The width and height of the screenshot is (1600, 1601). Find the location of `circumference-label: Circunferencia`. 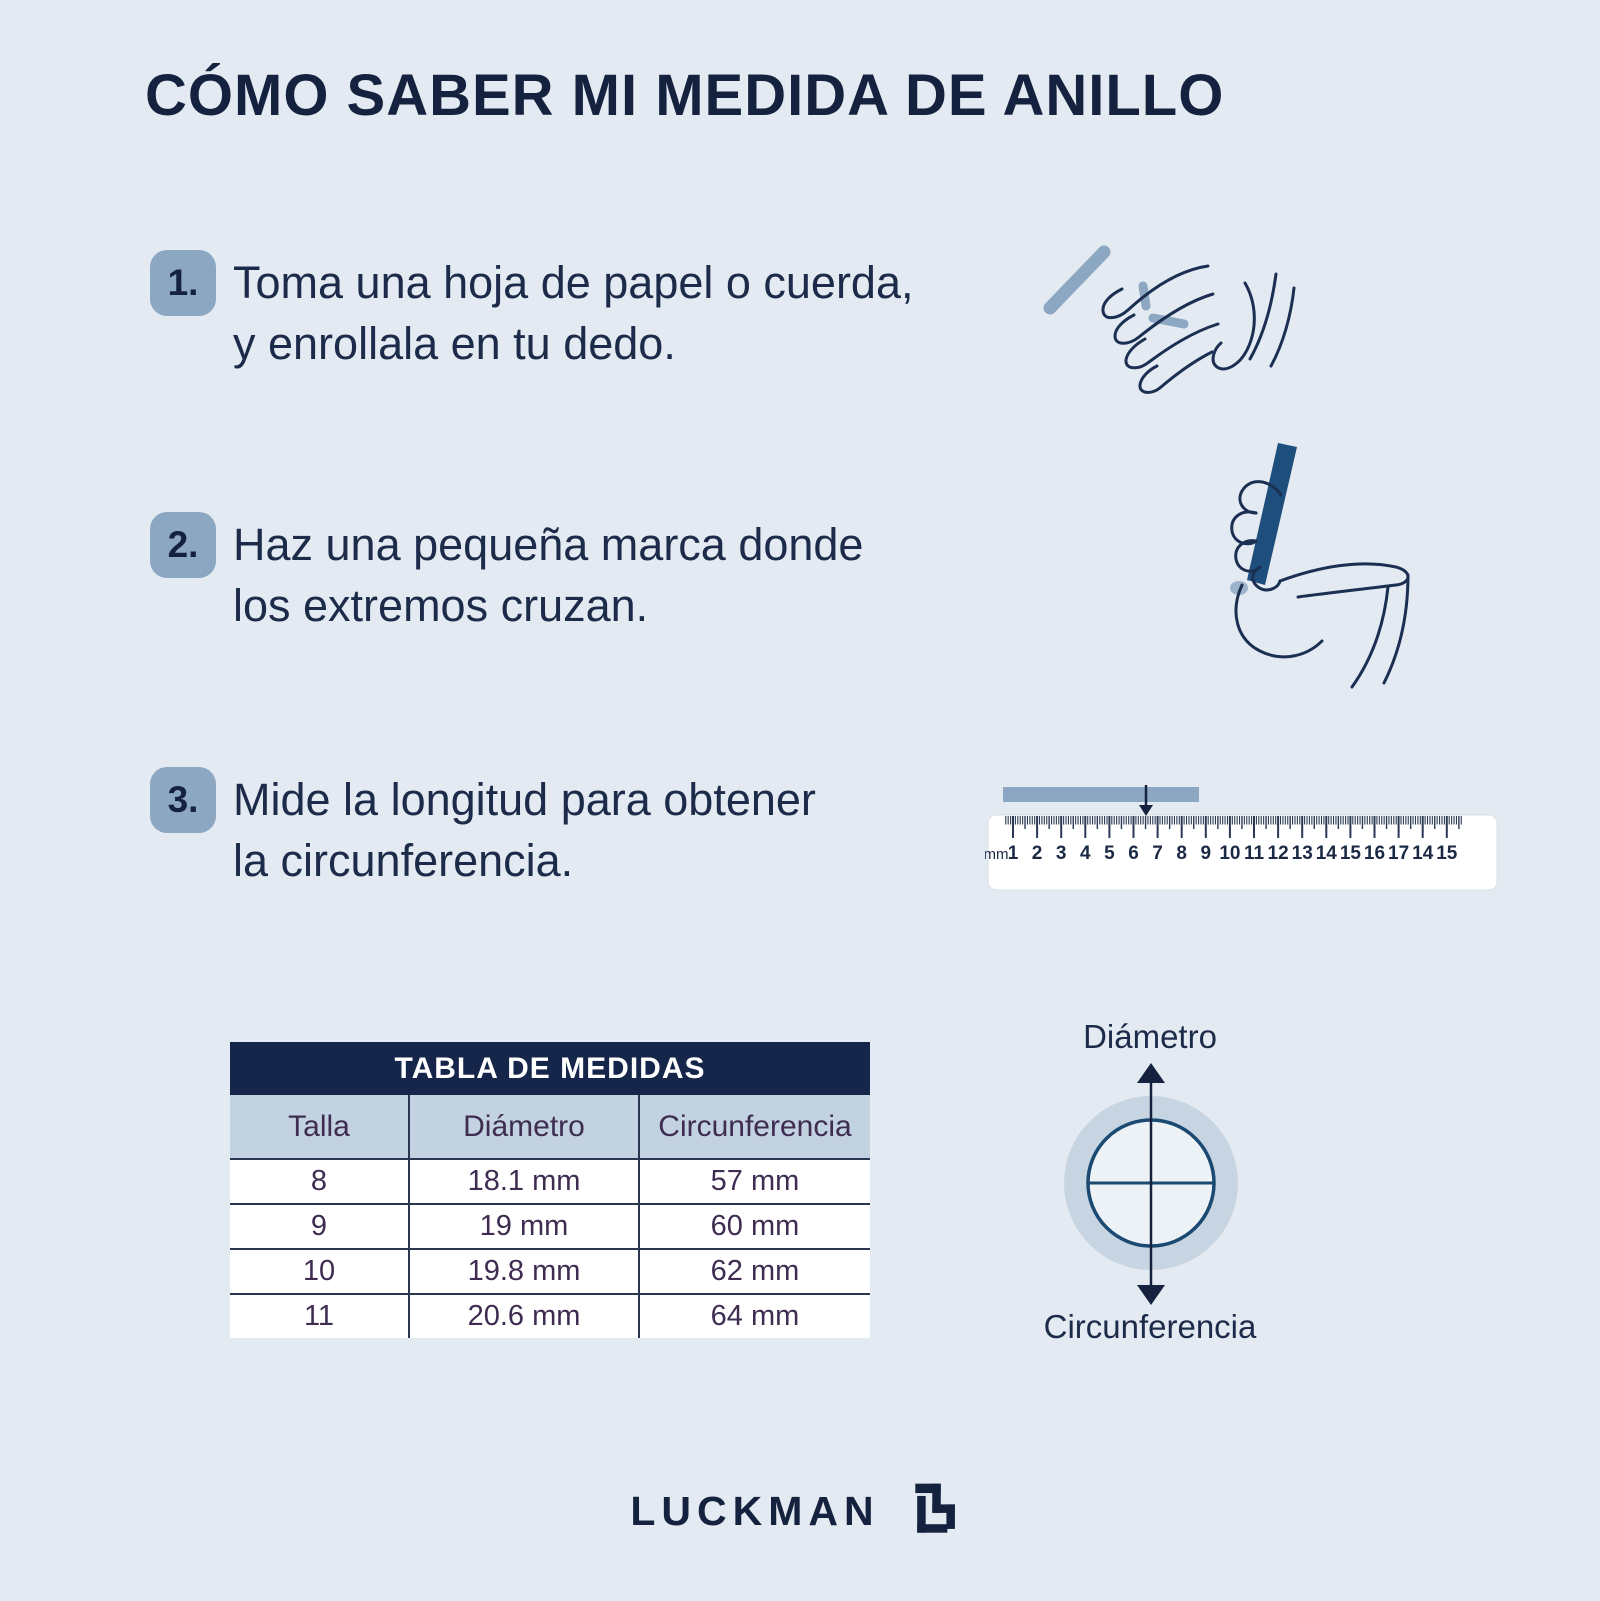

circumference-label: Circunferencia is located at coordinates (1150, 1326).